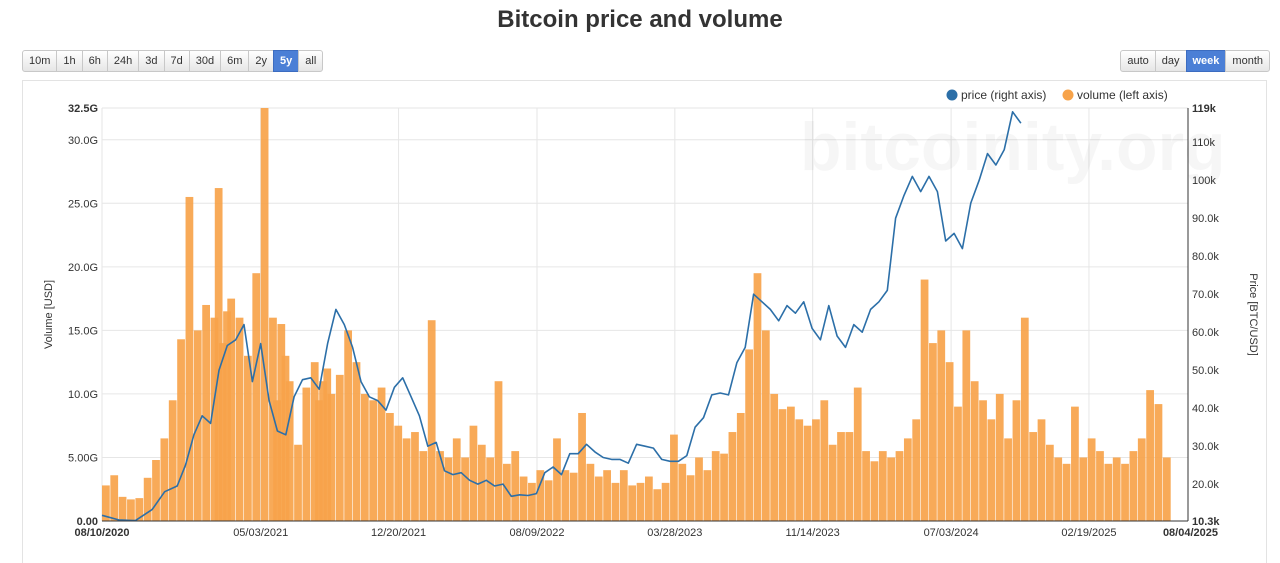  What do you see at coordinates (1057, 95) in the screenshot?
I see `chart-legend: price (right axis) volume (left axis)` at bounding box center [1057, 95].